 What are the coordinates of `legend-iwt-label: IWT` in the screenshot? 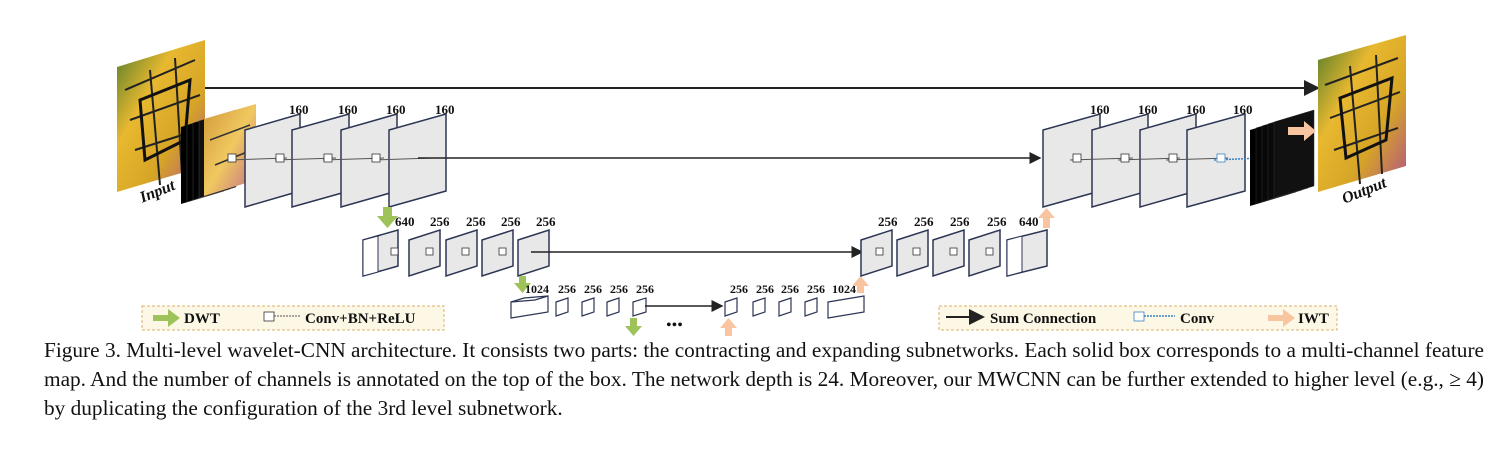 It's located at (1313, 319).